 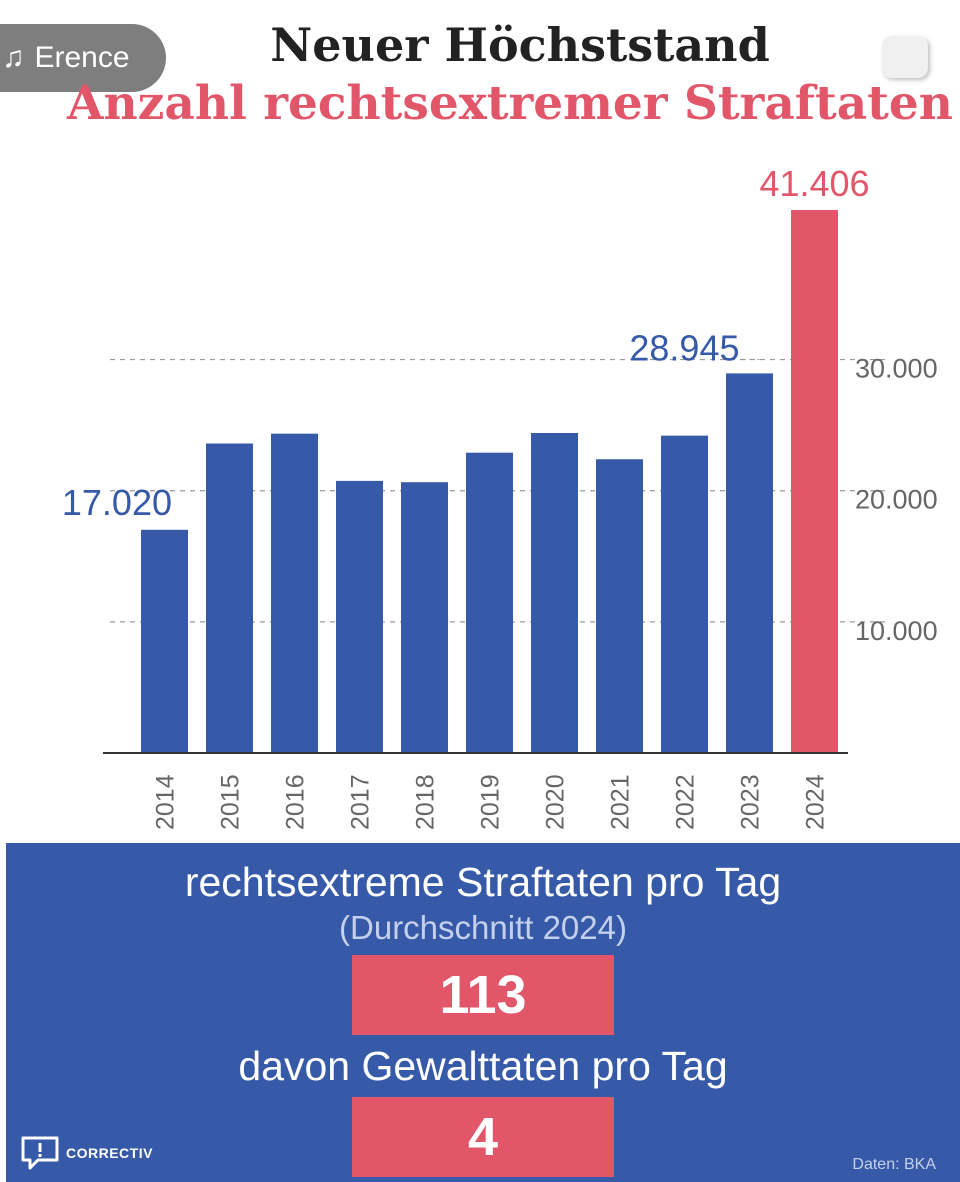 What do you see at coordinates (896, 369) in the screenshot?
I see `y-tick-label: 30.000` at bounding box center [896, 369].